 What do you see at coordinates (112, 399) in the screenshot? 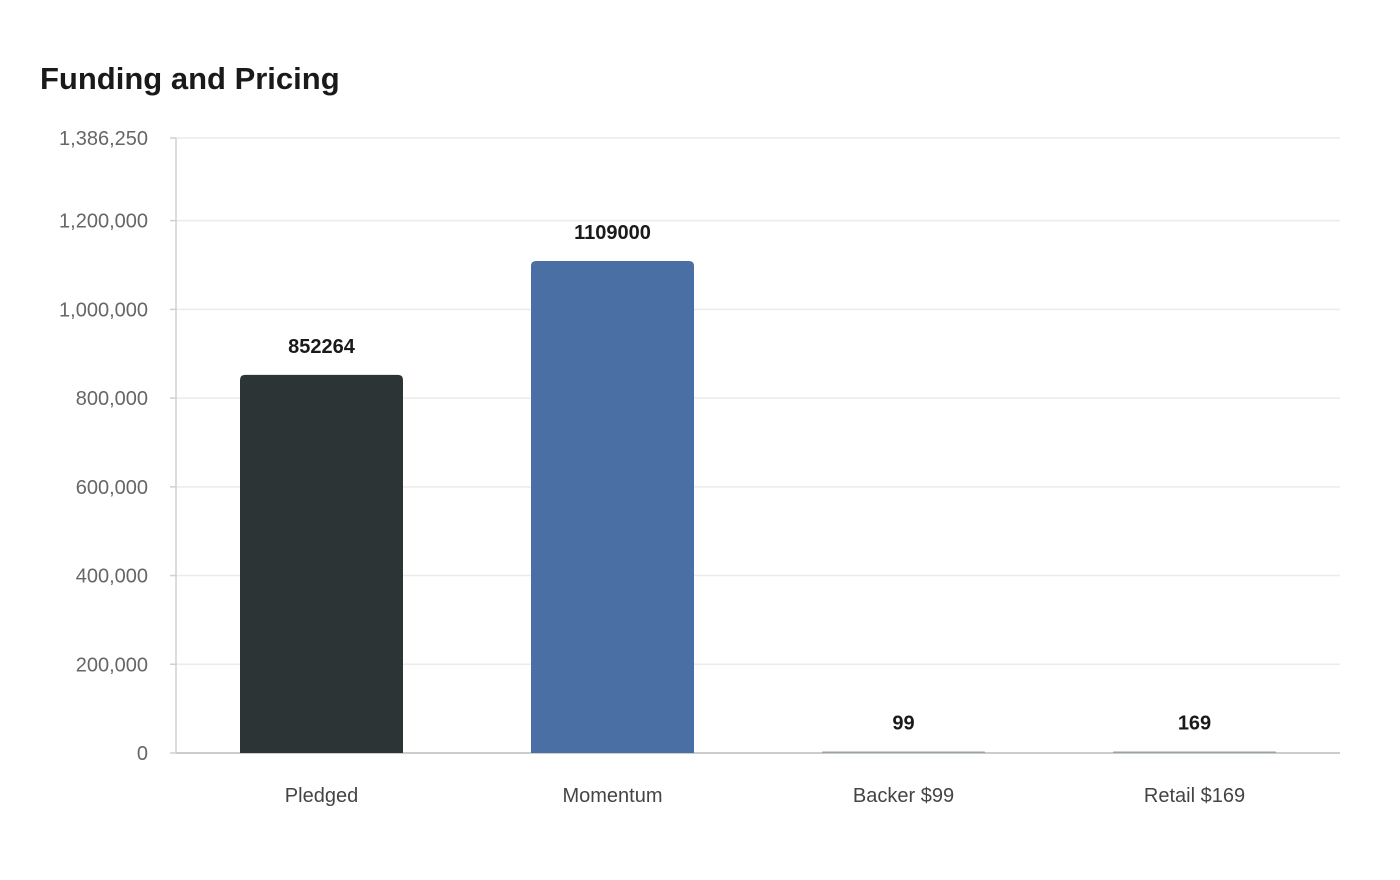
I see `y-tick-label: 800,000` at bounding box center [112, 399].